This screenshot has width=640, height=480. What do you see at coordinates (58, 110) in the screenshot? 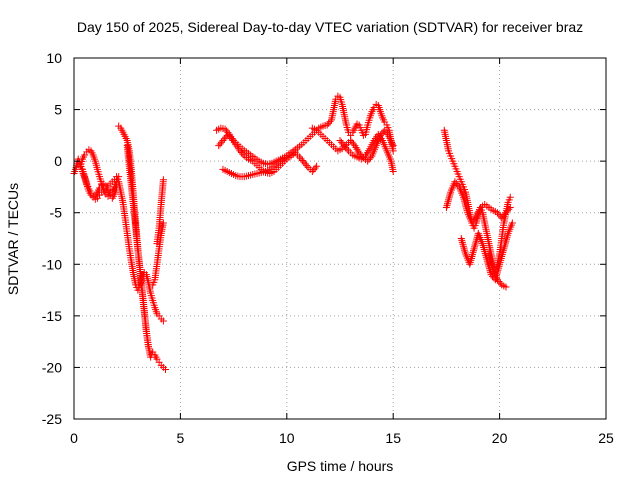
I see `y-tick-label: 5` at bounding box center [58, 110].